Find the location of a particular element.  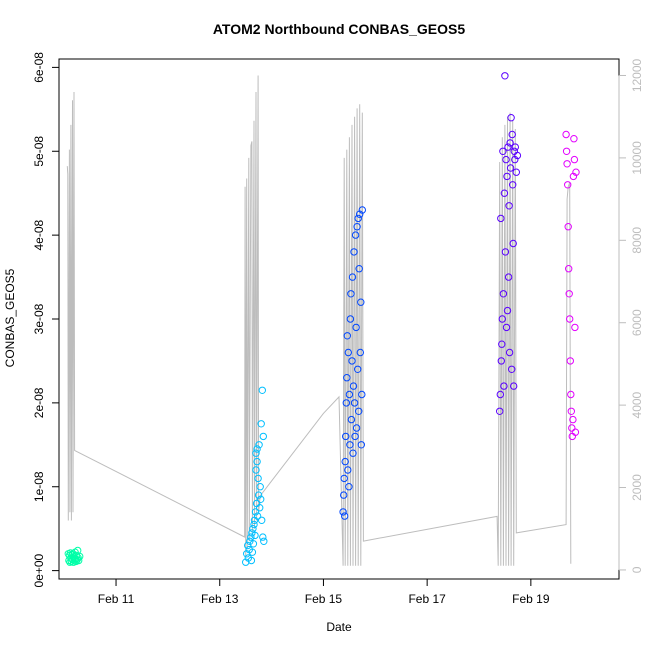

x-tick-label: Feb 13 is located at coordinates (220, 599).